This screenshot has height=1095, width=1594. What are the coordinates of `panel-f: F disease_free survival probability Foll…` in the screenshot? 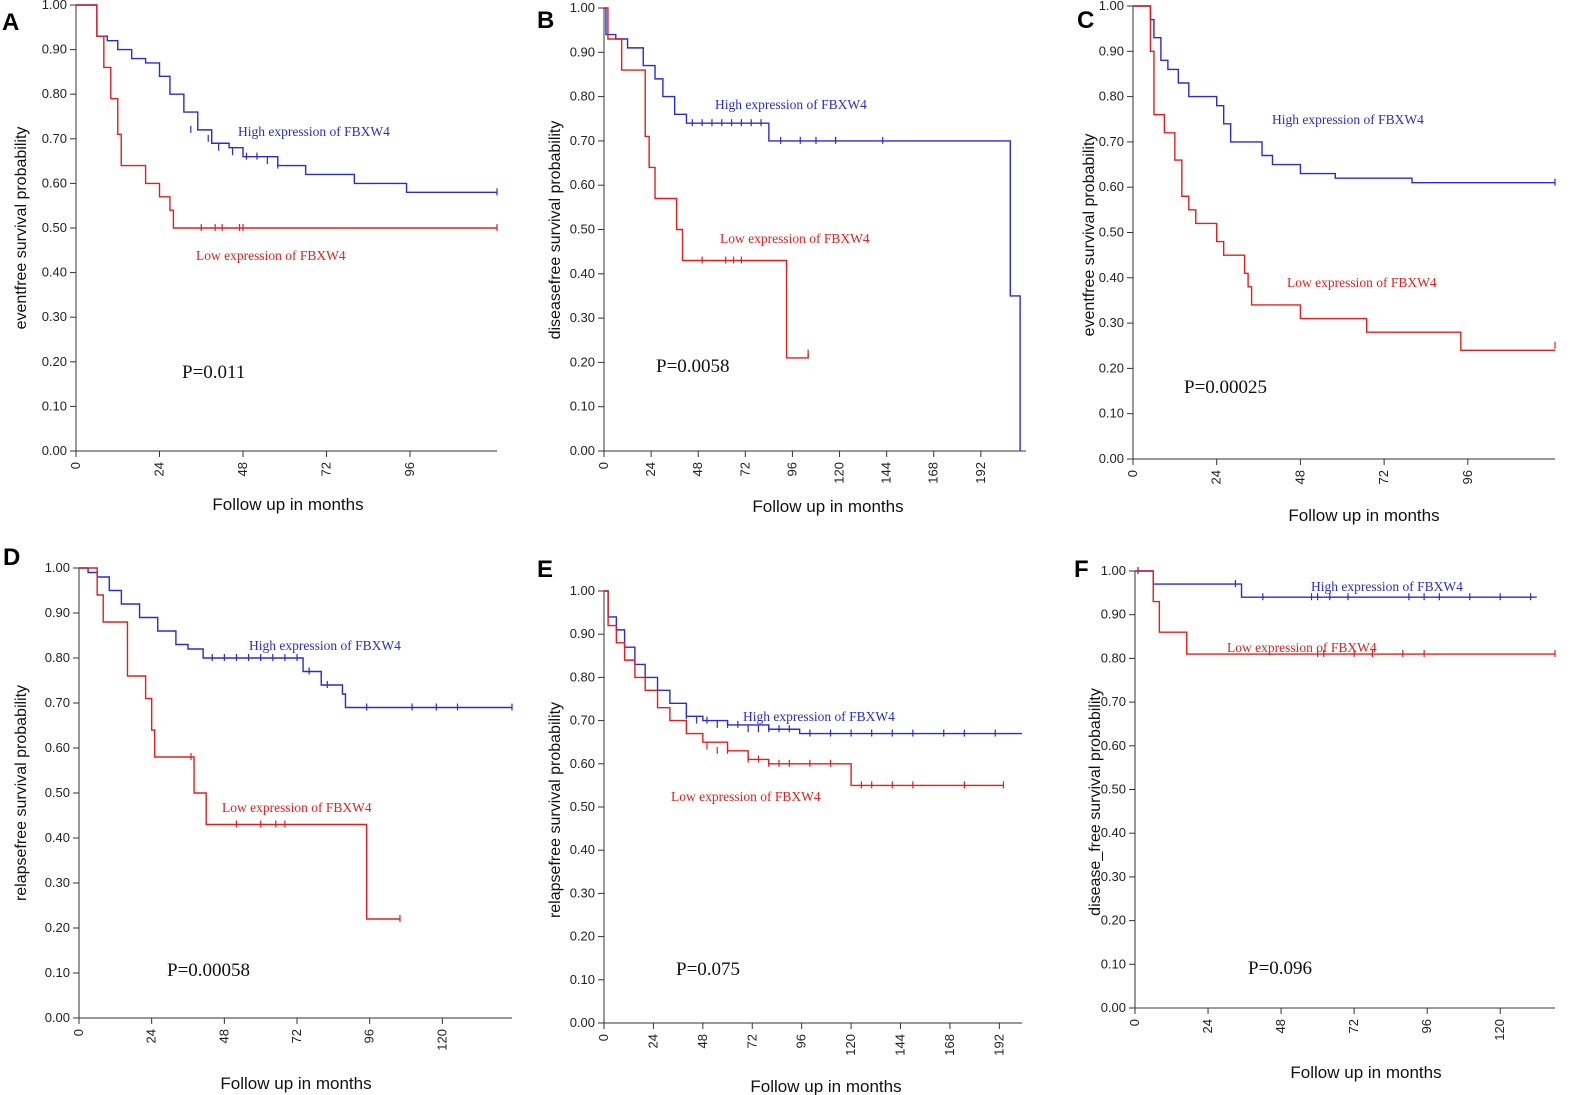 It's located at (1315, 819).